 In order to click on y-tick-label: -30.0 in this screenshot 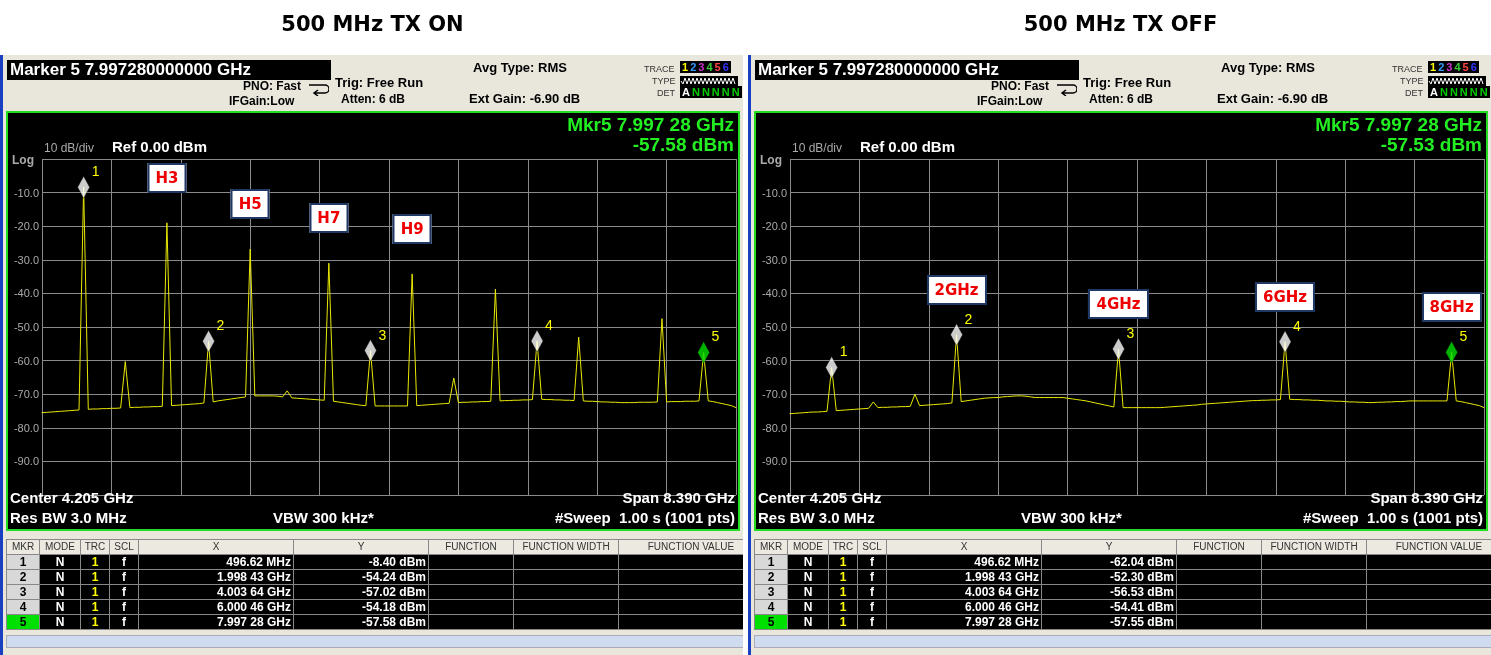, I will do `click(26, 259)`.